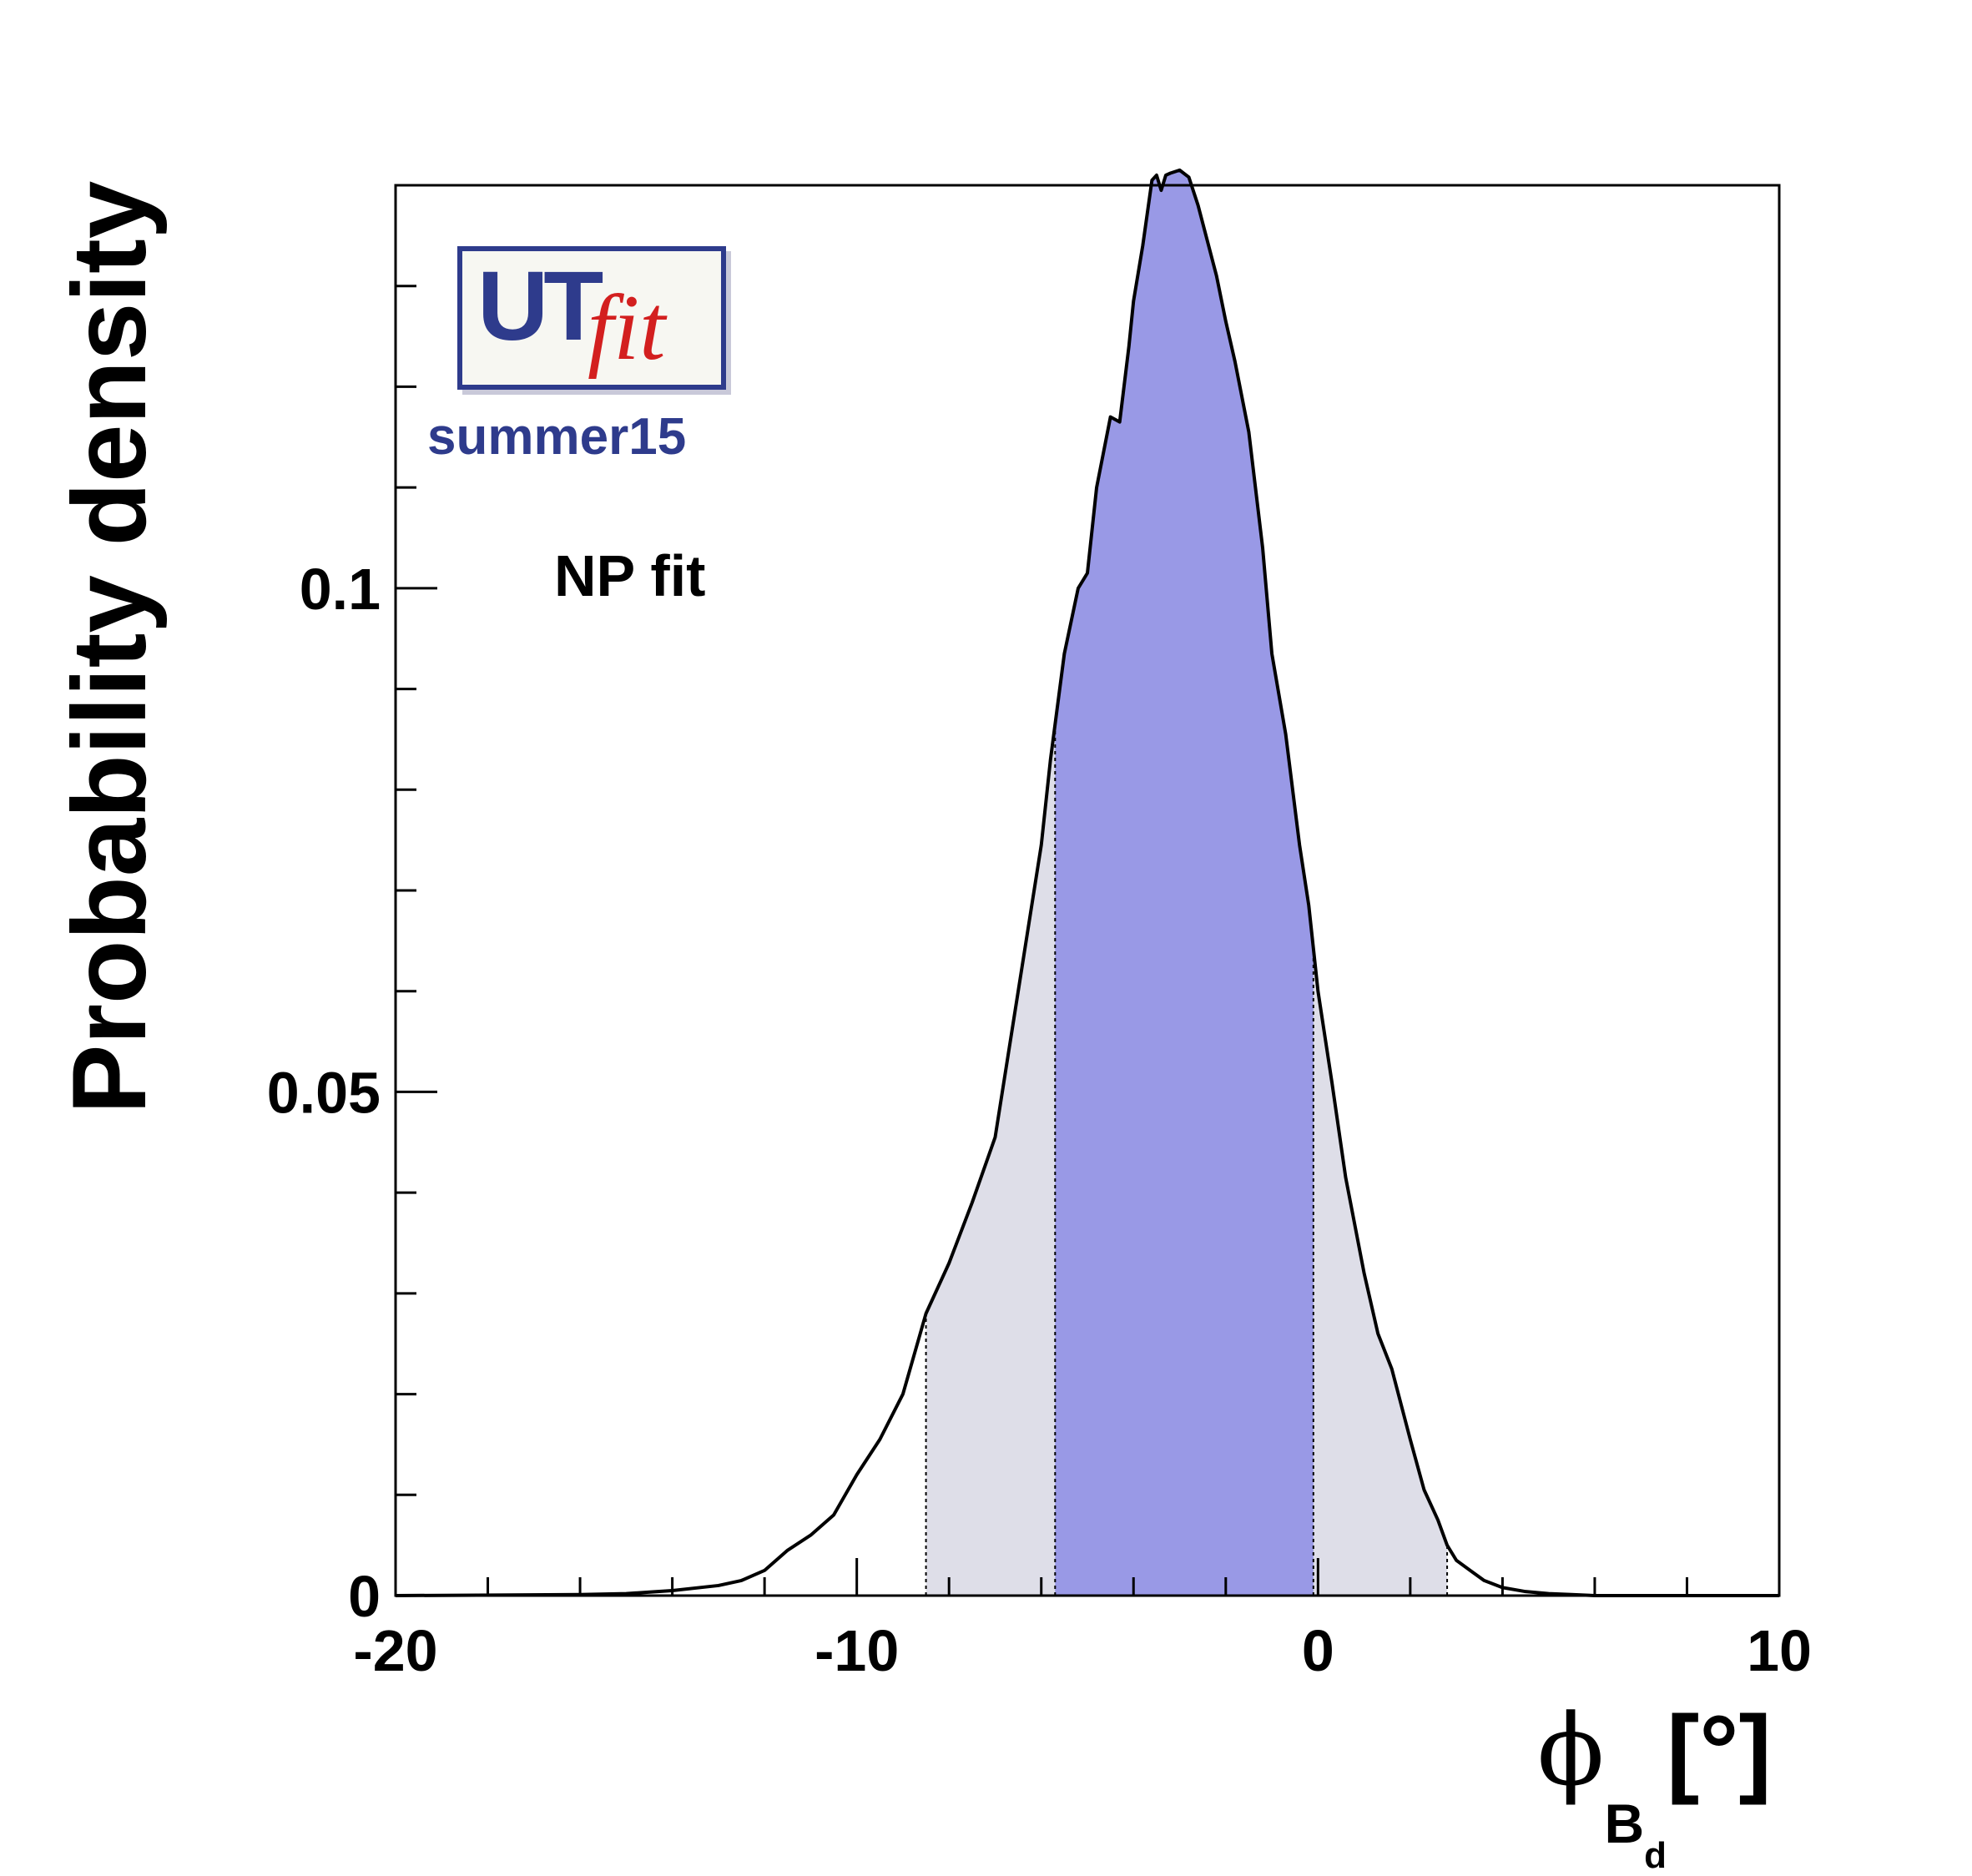 The image size is (1972, 1876). What do you see at coordinates (1655, 1855) in the screenshot?
I see `x-axis-subsubscript: d` at bounding box center [1655, 1855].